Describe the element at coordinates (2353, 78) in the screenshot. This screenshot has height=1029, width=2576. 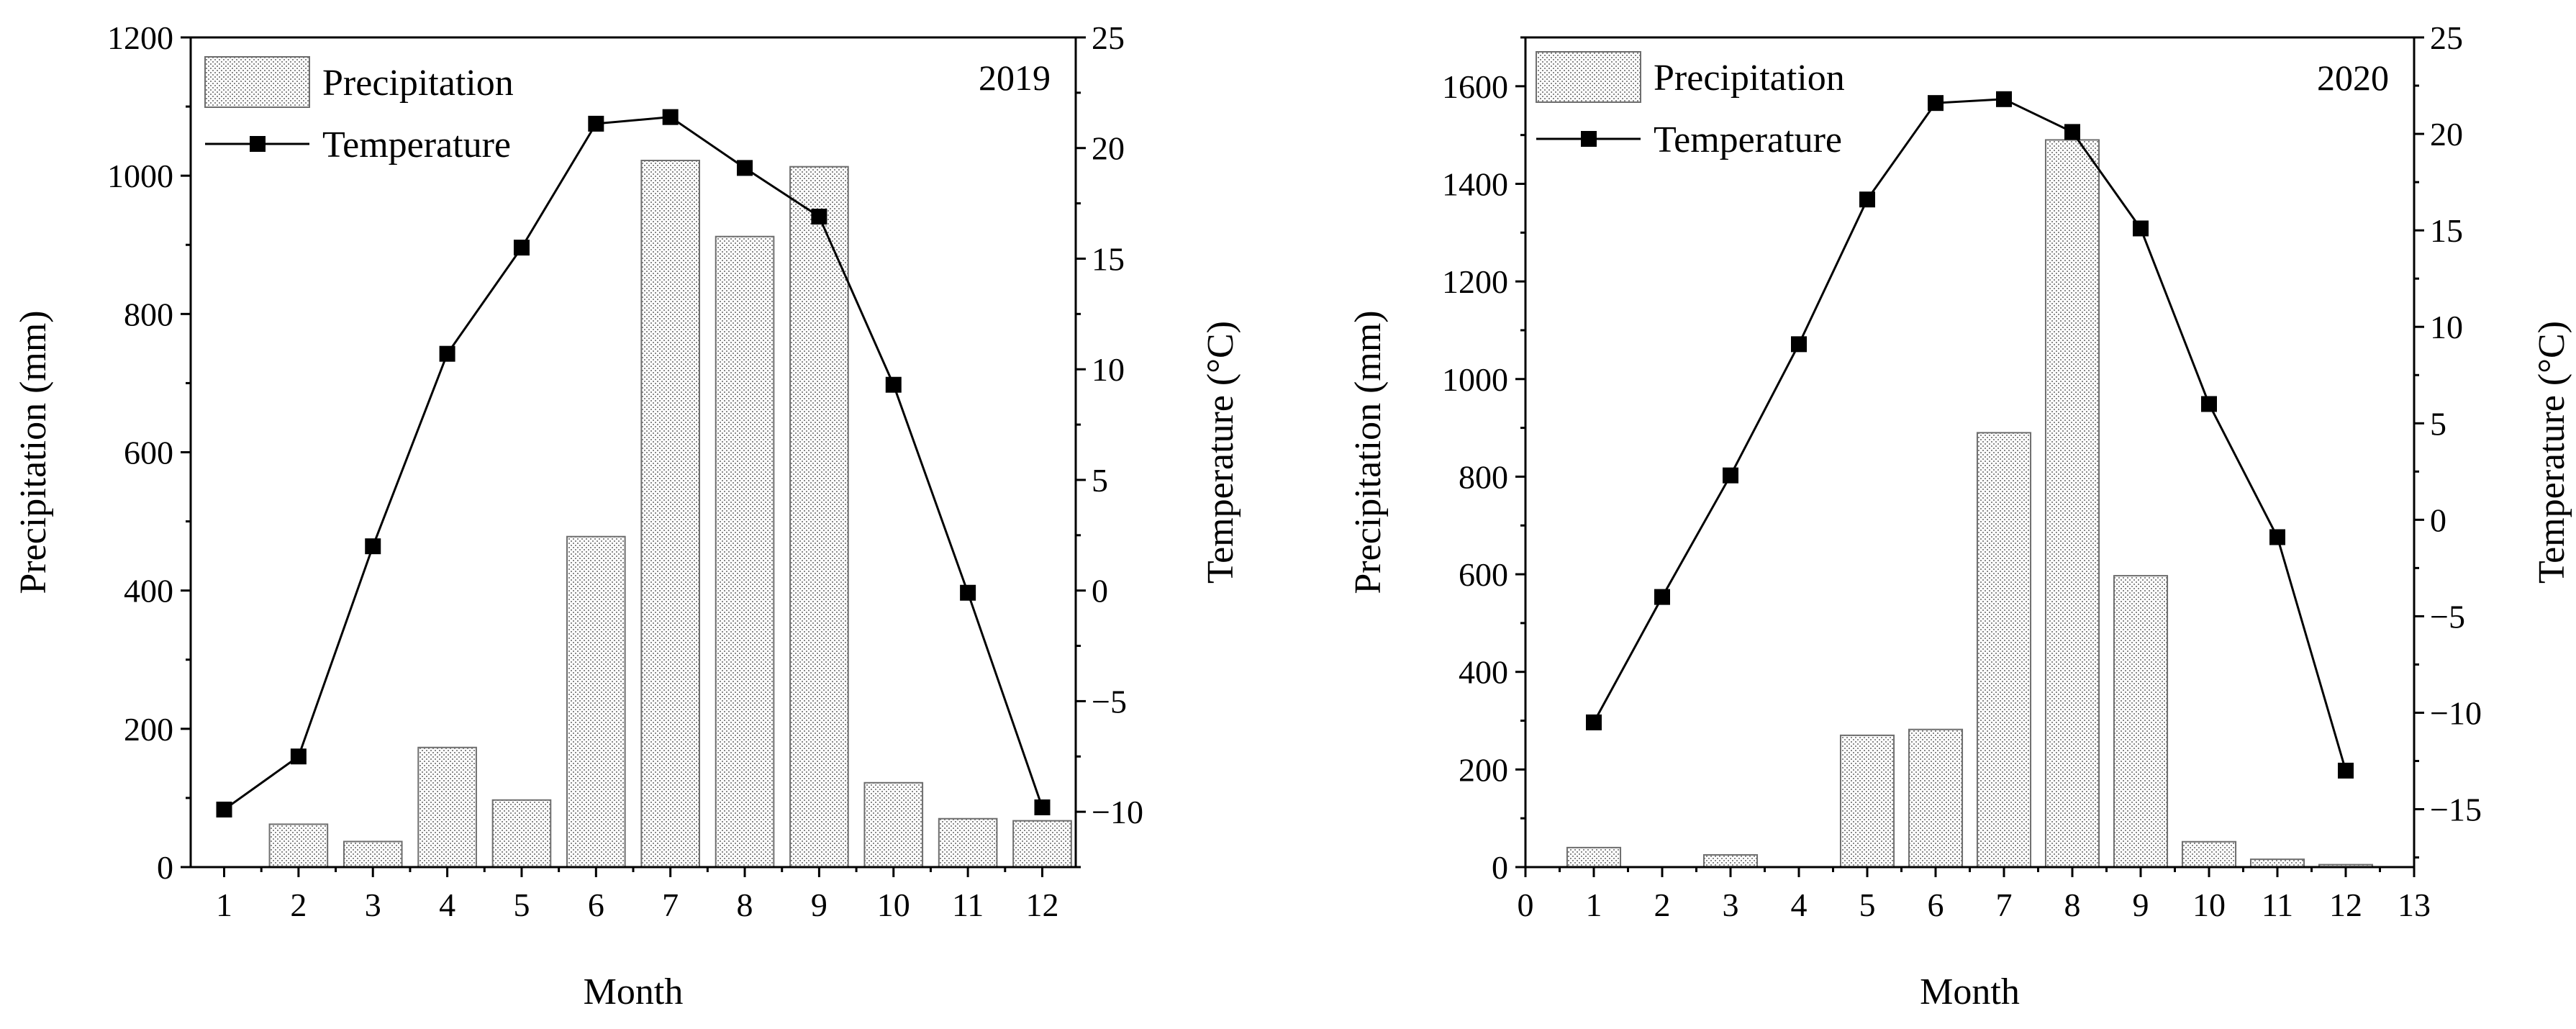
I see `year-label: 2020` at that location.